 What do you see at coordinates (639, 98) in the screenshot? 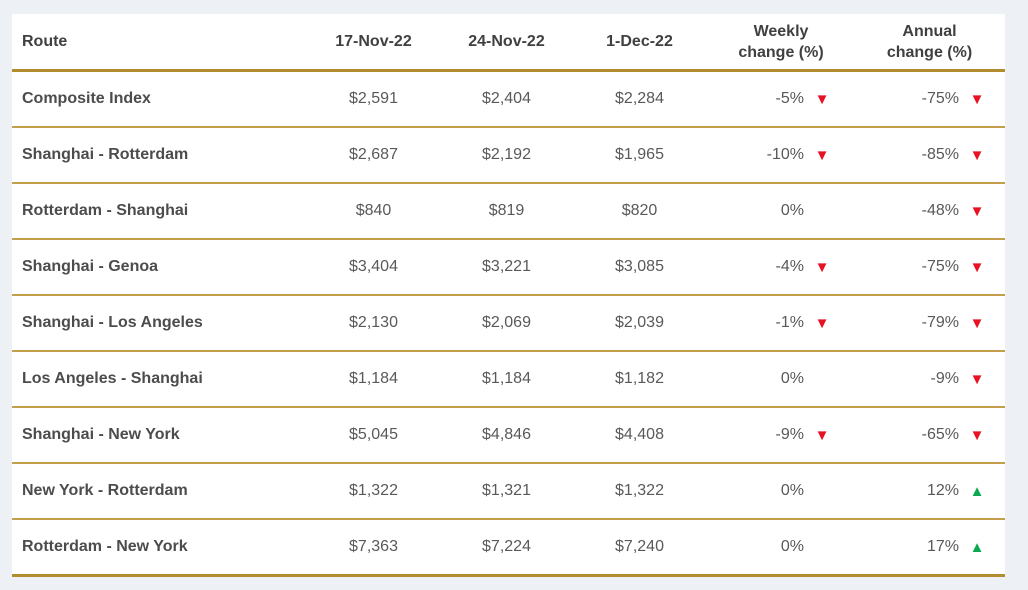
I see `rate-1dec: $2,284` at bounding box center [639, 98].